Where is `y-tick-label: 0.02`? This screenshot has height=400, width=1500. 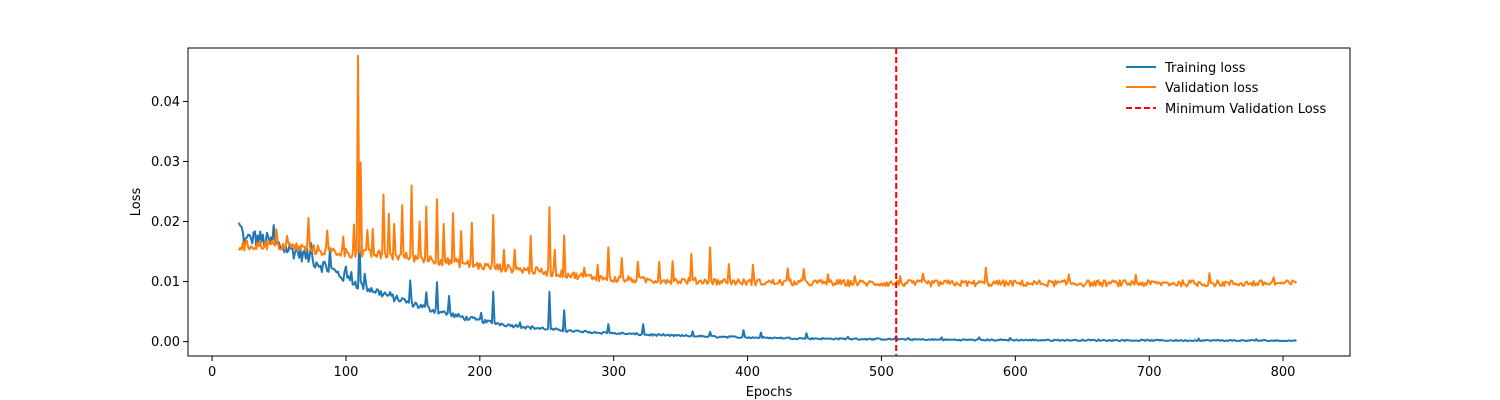
y-tick-label: 0.02 is located at coordinates (165, 222).